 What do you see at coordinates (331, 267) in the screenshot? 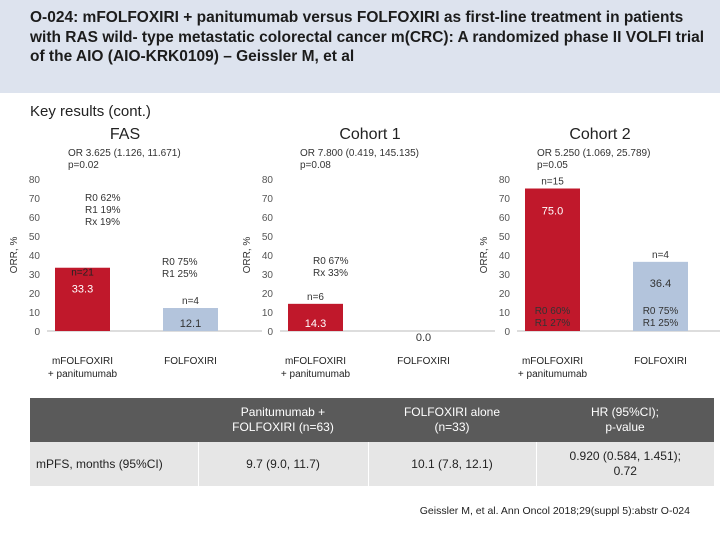
I see `bar-breakdown-label: R0 67% Rx 33%` at bounding box center [331, 267].